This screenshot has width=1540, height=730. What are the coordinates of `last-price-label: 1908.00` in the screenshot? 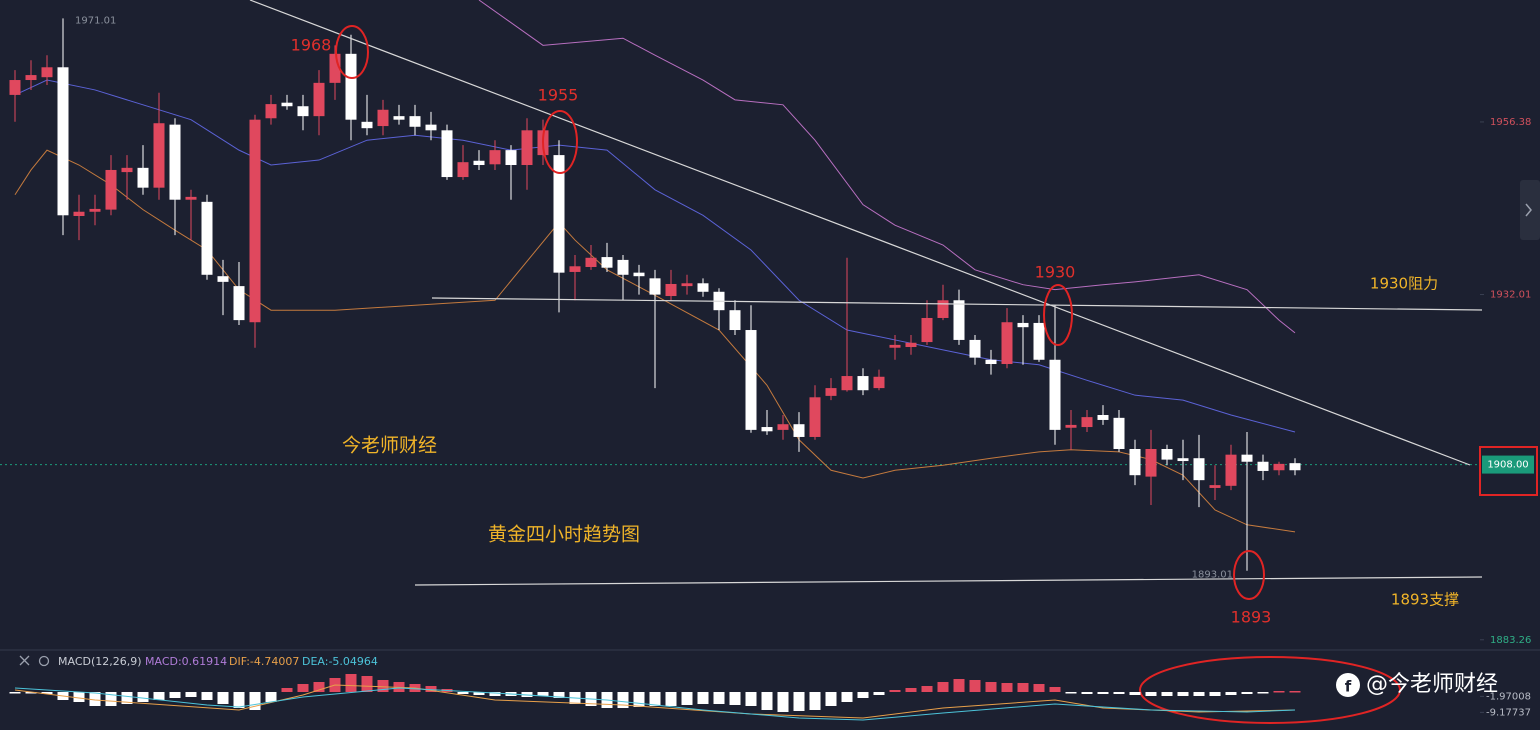 It's located at (1507, 465).